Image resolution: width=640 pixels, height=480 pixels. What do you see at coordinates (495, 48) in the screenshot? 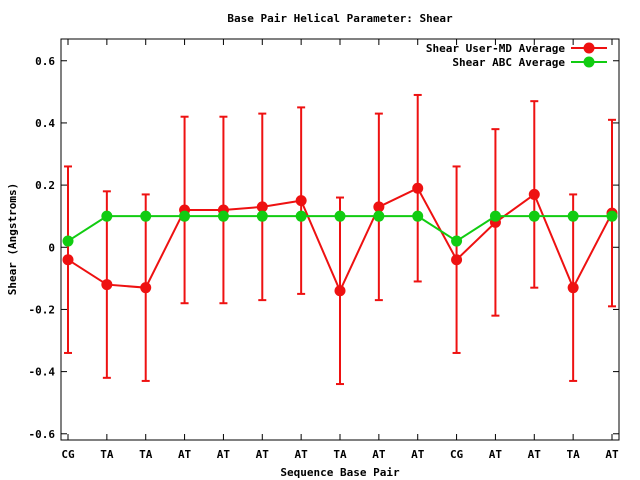
I see `legend-label: Shear User-MD Average` at bounding box center [495, 48].